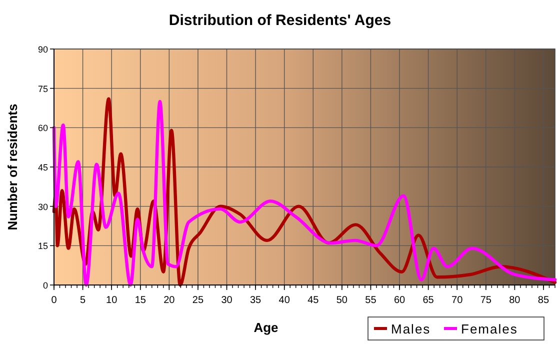 The width and height of the screenshot is (560, 353). What do you see at coordinates (284, 300) in the screenshot?
I see `x-tick-label: 40` at bounding box center [284, 300].